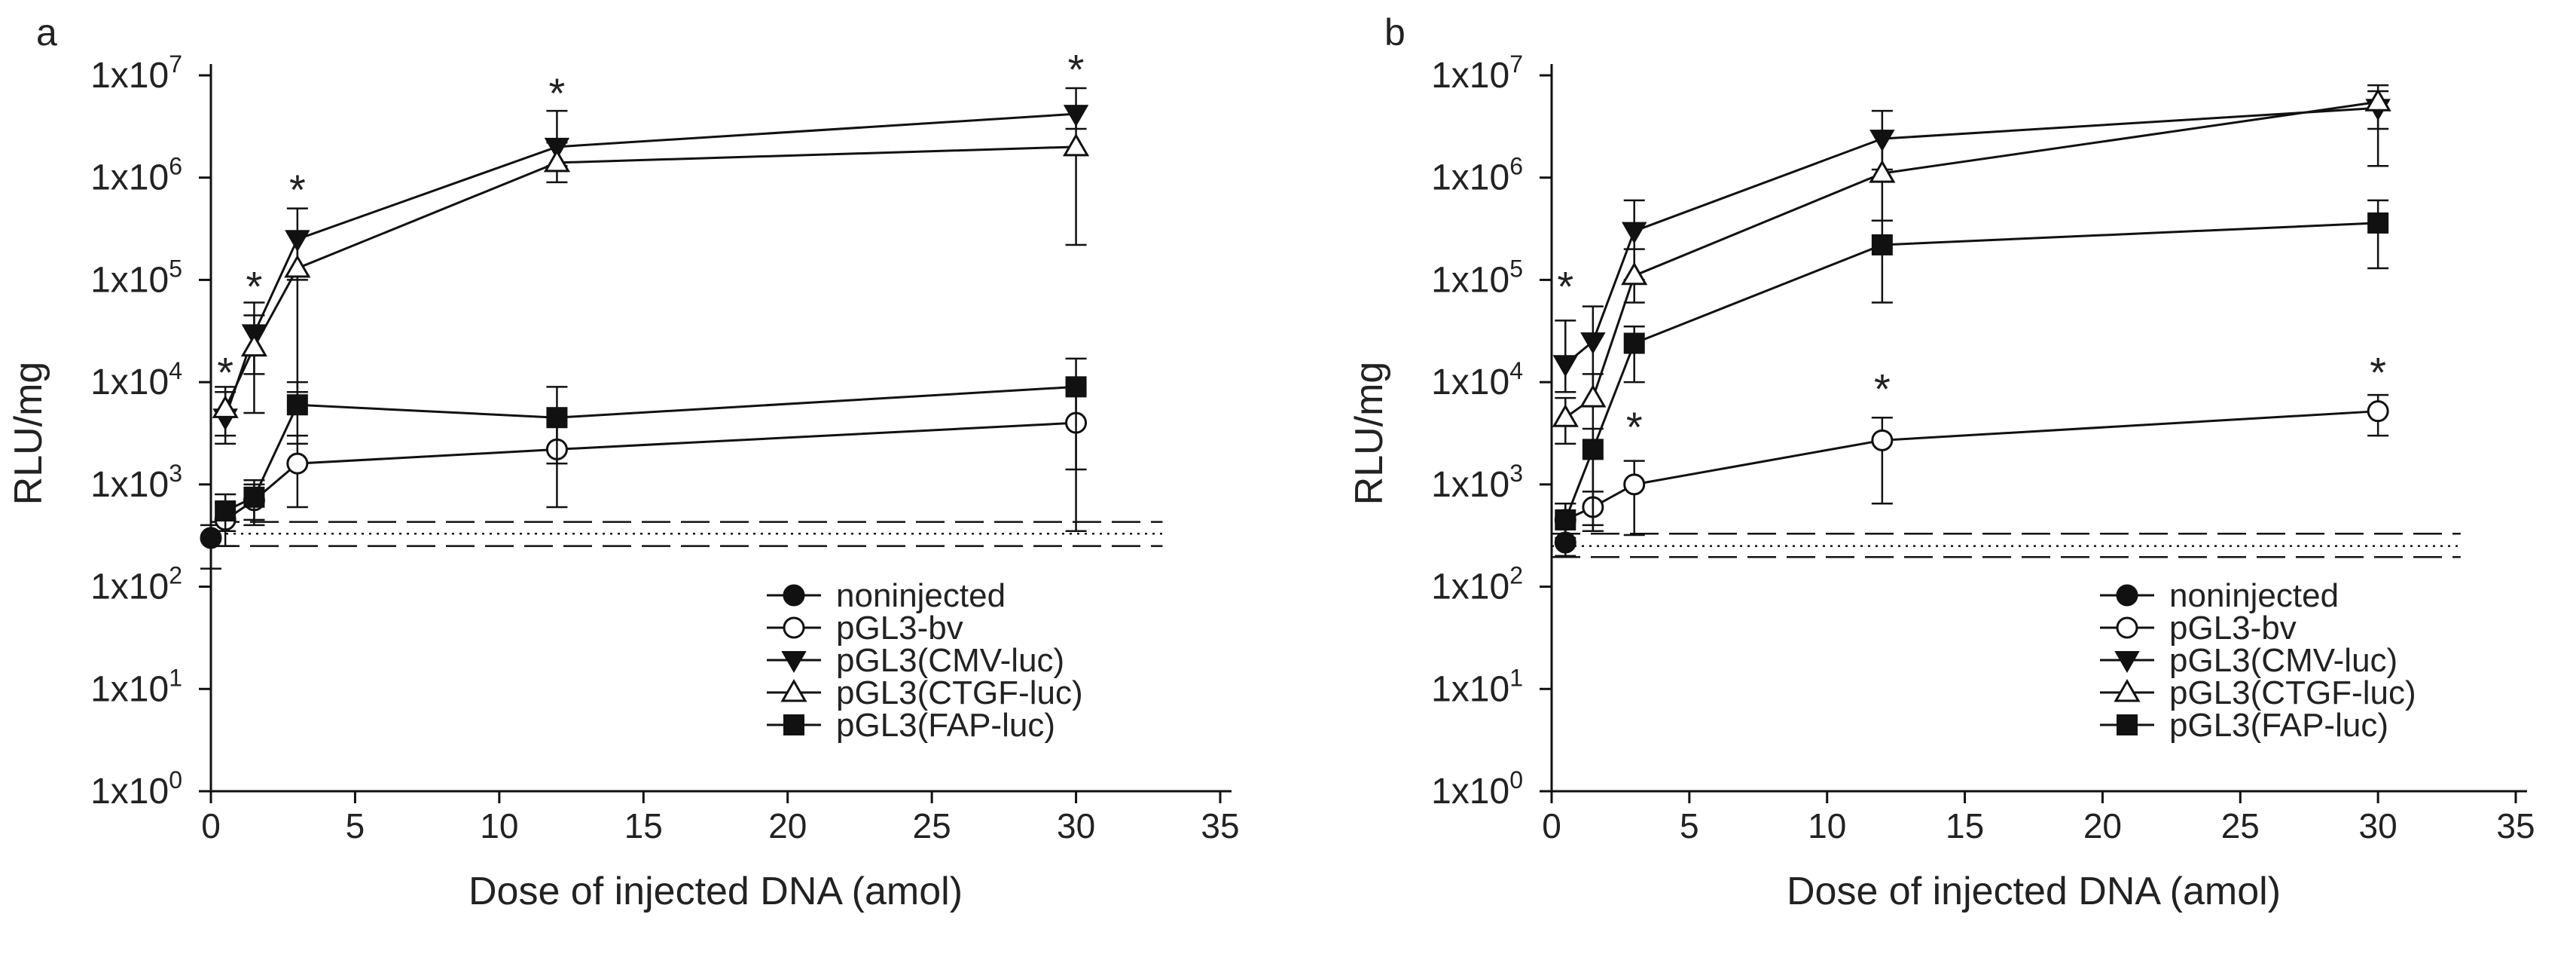 Image resolution: width=2576 pixels, height=957 pixels. What do you see at coordinates (2278, 725) in the screenshot?
I see `legend-label: pGL3(FAP-luc)` at bounding box center [2278, 725].